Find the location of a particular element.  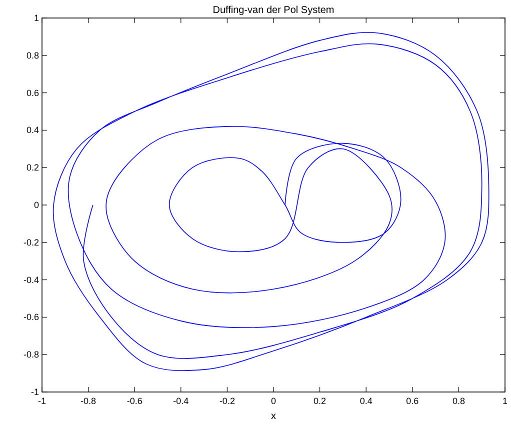

y-tick-label: 0.6 is located at coordinates (32, 93).